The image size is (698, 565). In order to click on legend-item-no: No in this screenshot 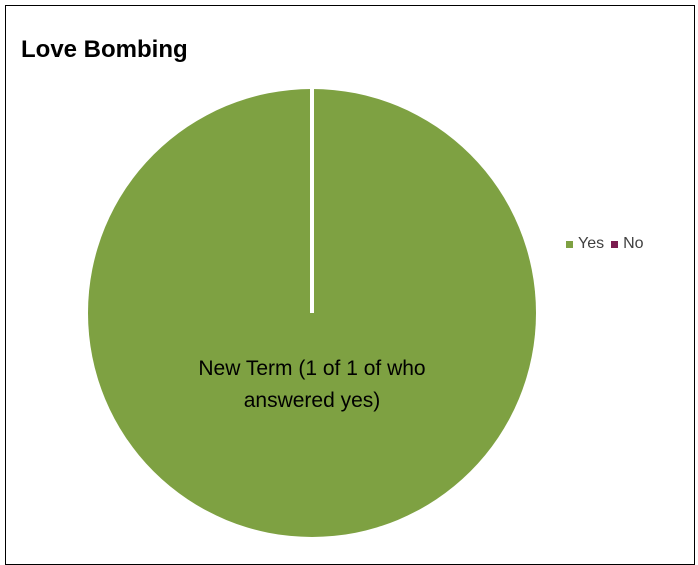, I will do `click(627, 244)`.